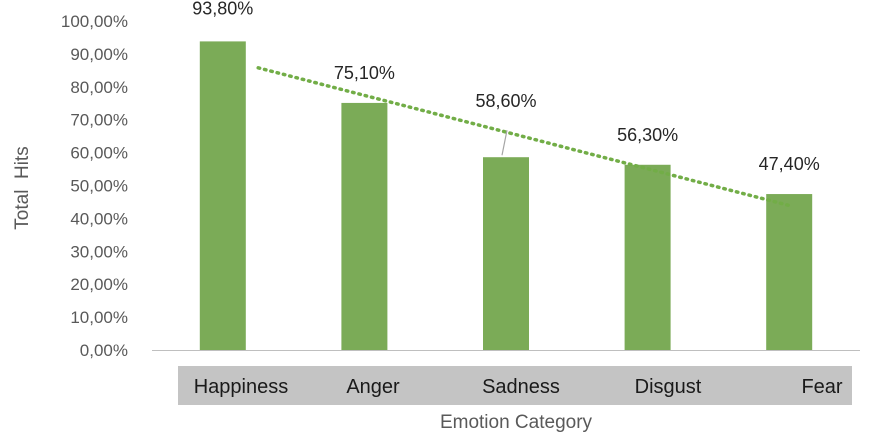  I want to click on x-axis-title: Emotion Category, so click(516, 422).